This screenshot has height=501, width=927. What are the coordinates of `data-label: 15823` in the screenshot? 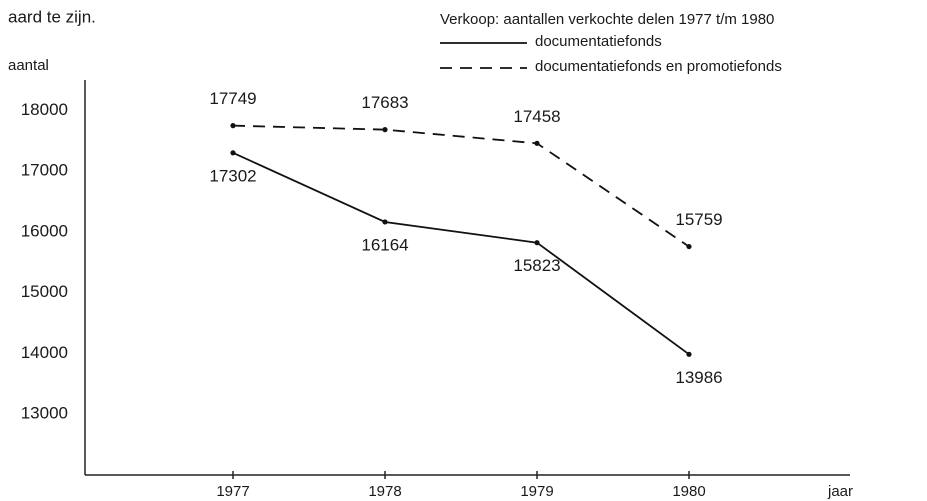 It's located at (536, 265).